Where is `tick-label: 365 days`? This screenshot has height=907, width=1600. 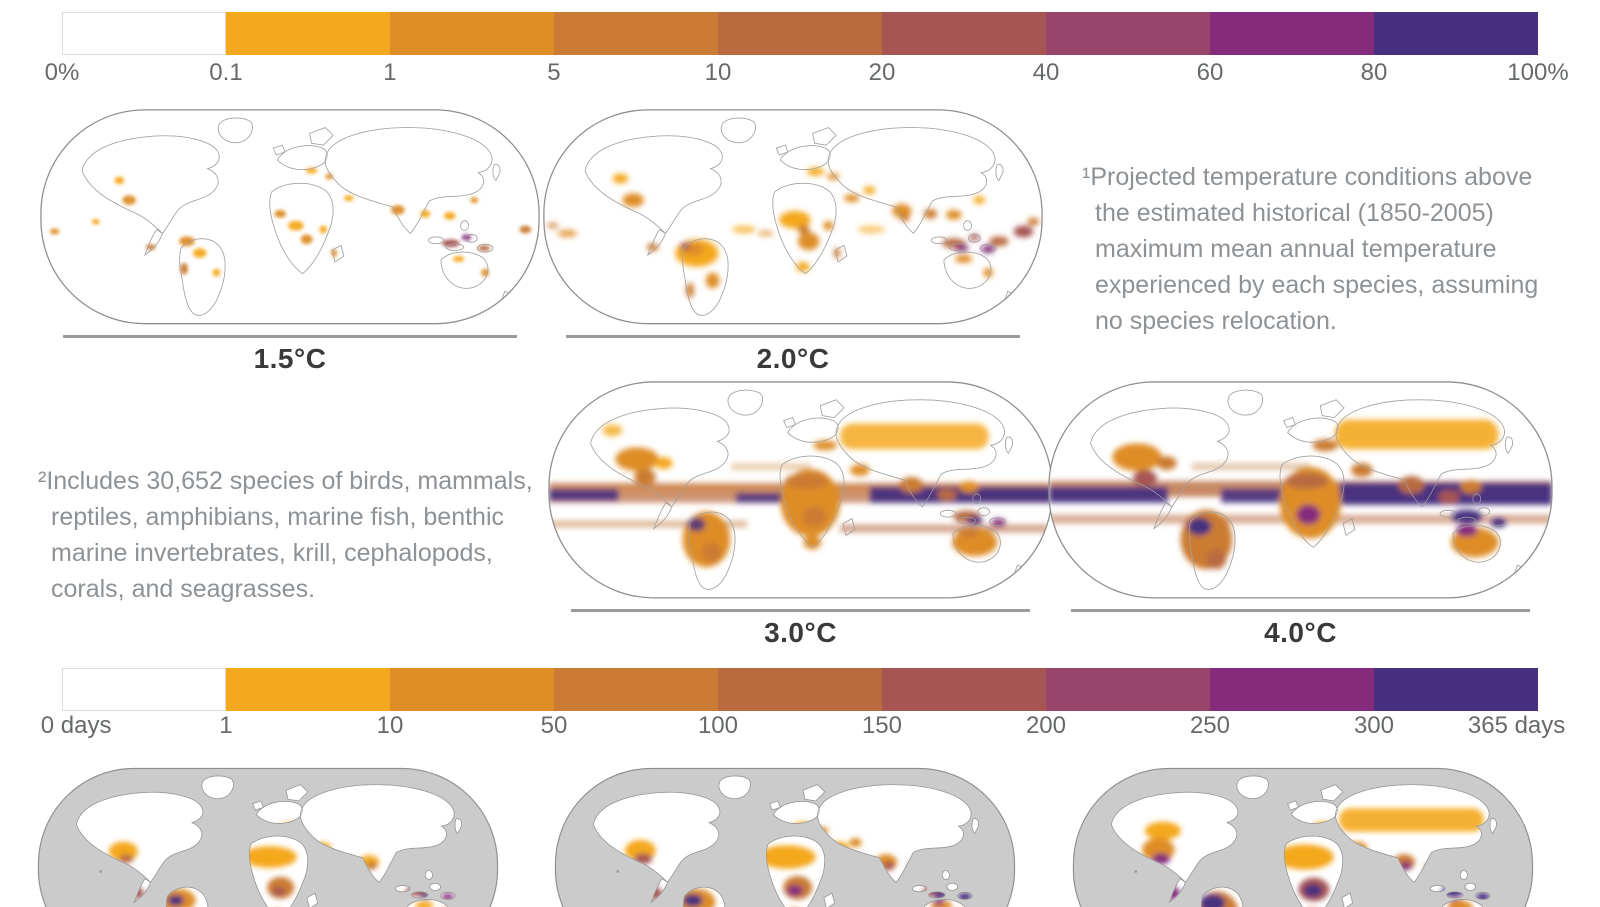
tick-label: 365 days is located at coordinates (1516, 725).